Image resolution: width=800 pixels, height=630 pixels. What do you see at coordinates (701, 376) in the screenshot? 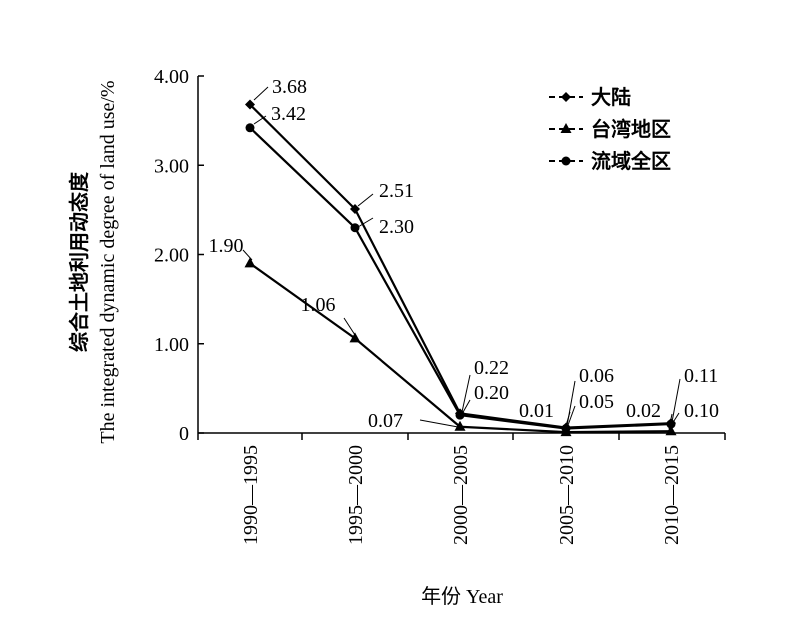
I see `data-label: 0.11` at bounding box center [701, 376].